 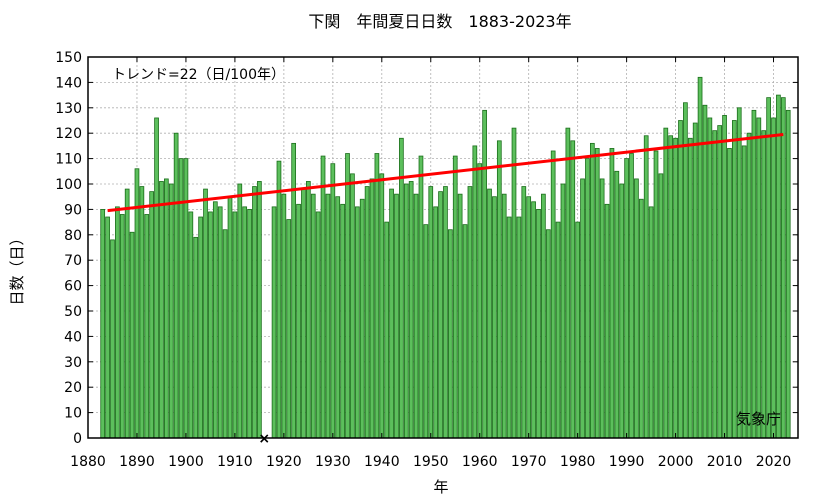 I want to click on x-tick-label: 1950, so click(x=431, y=462).